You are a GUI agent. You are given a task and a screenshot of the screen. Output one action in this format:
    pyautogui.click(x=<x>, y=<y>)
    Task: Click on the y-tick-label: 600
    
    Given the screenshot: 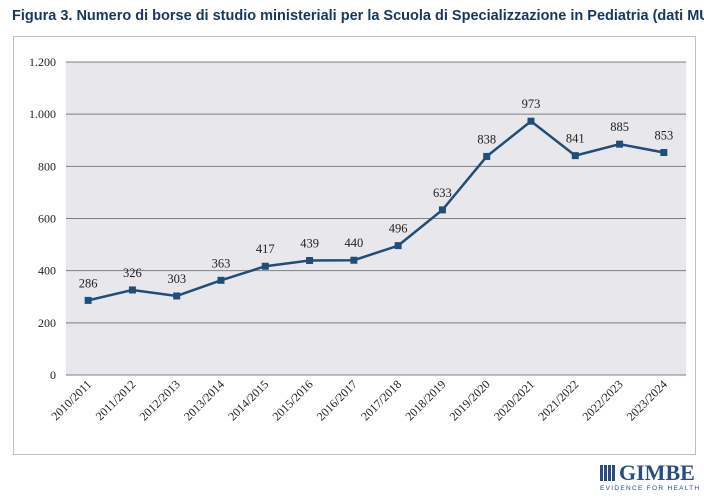 What is the action you would take?
    pyautogui.click(x=47, y=219)
    